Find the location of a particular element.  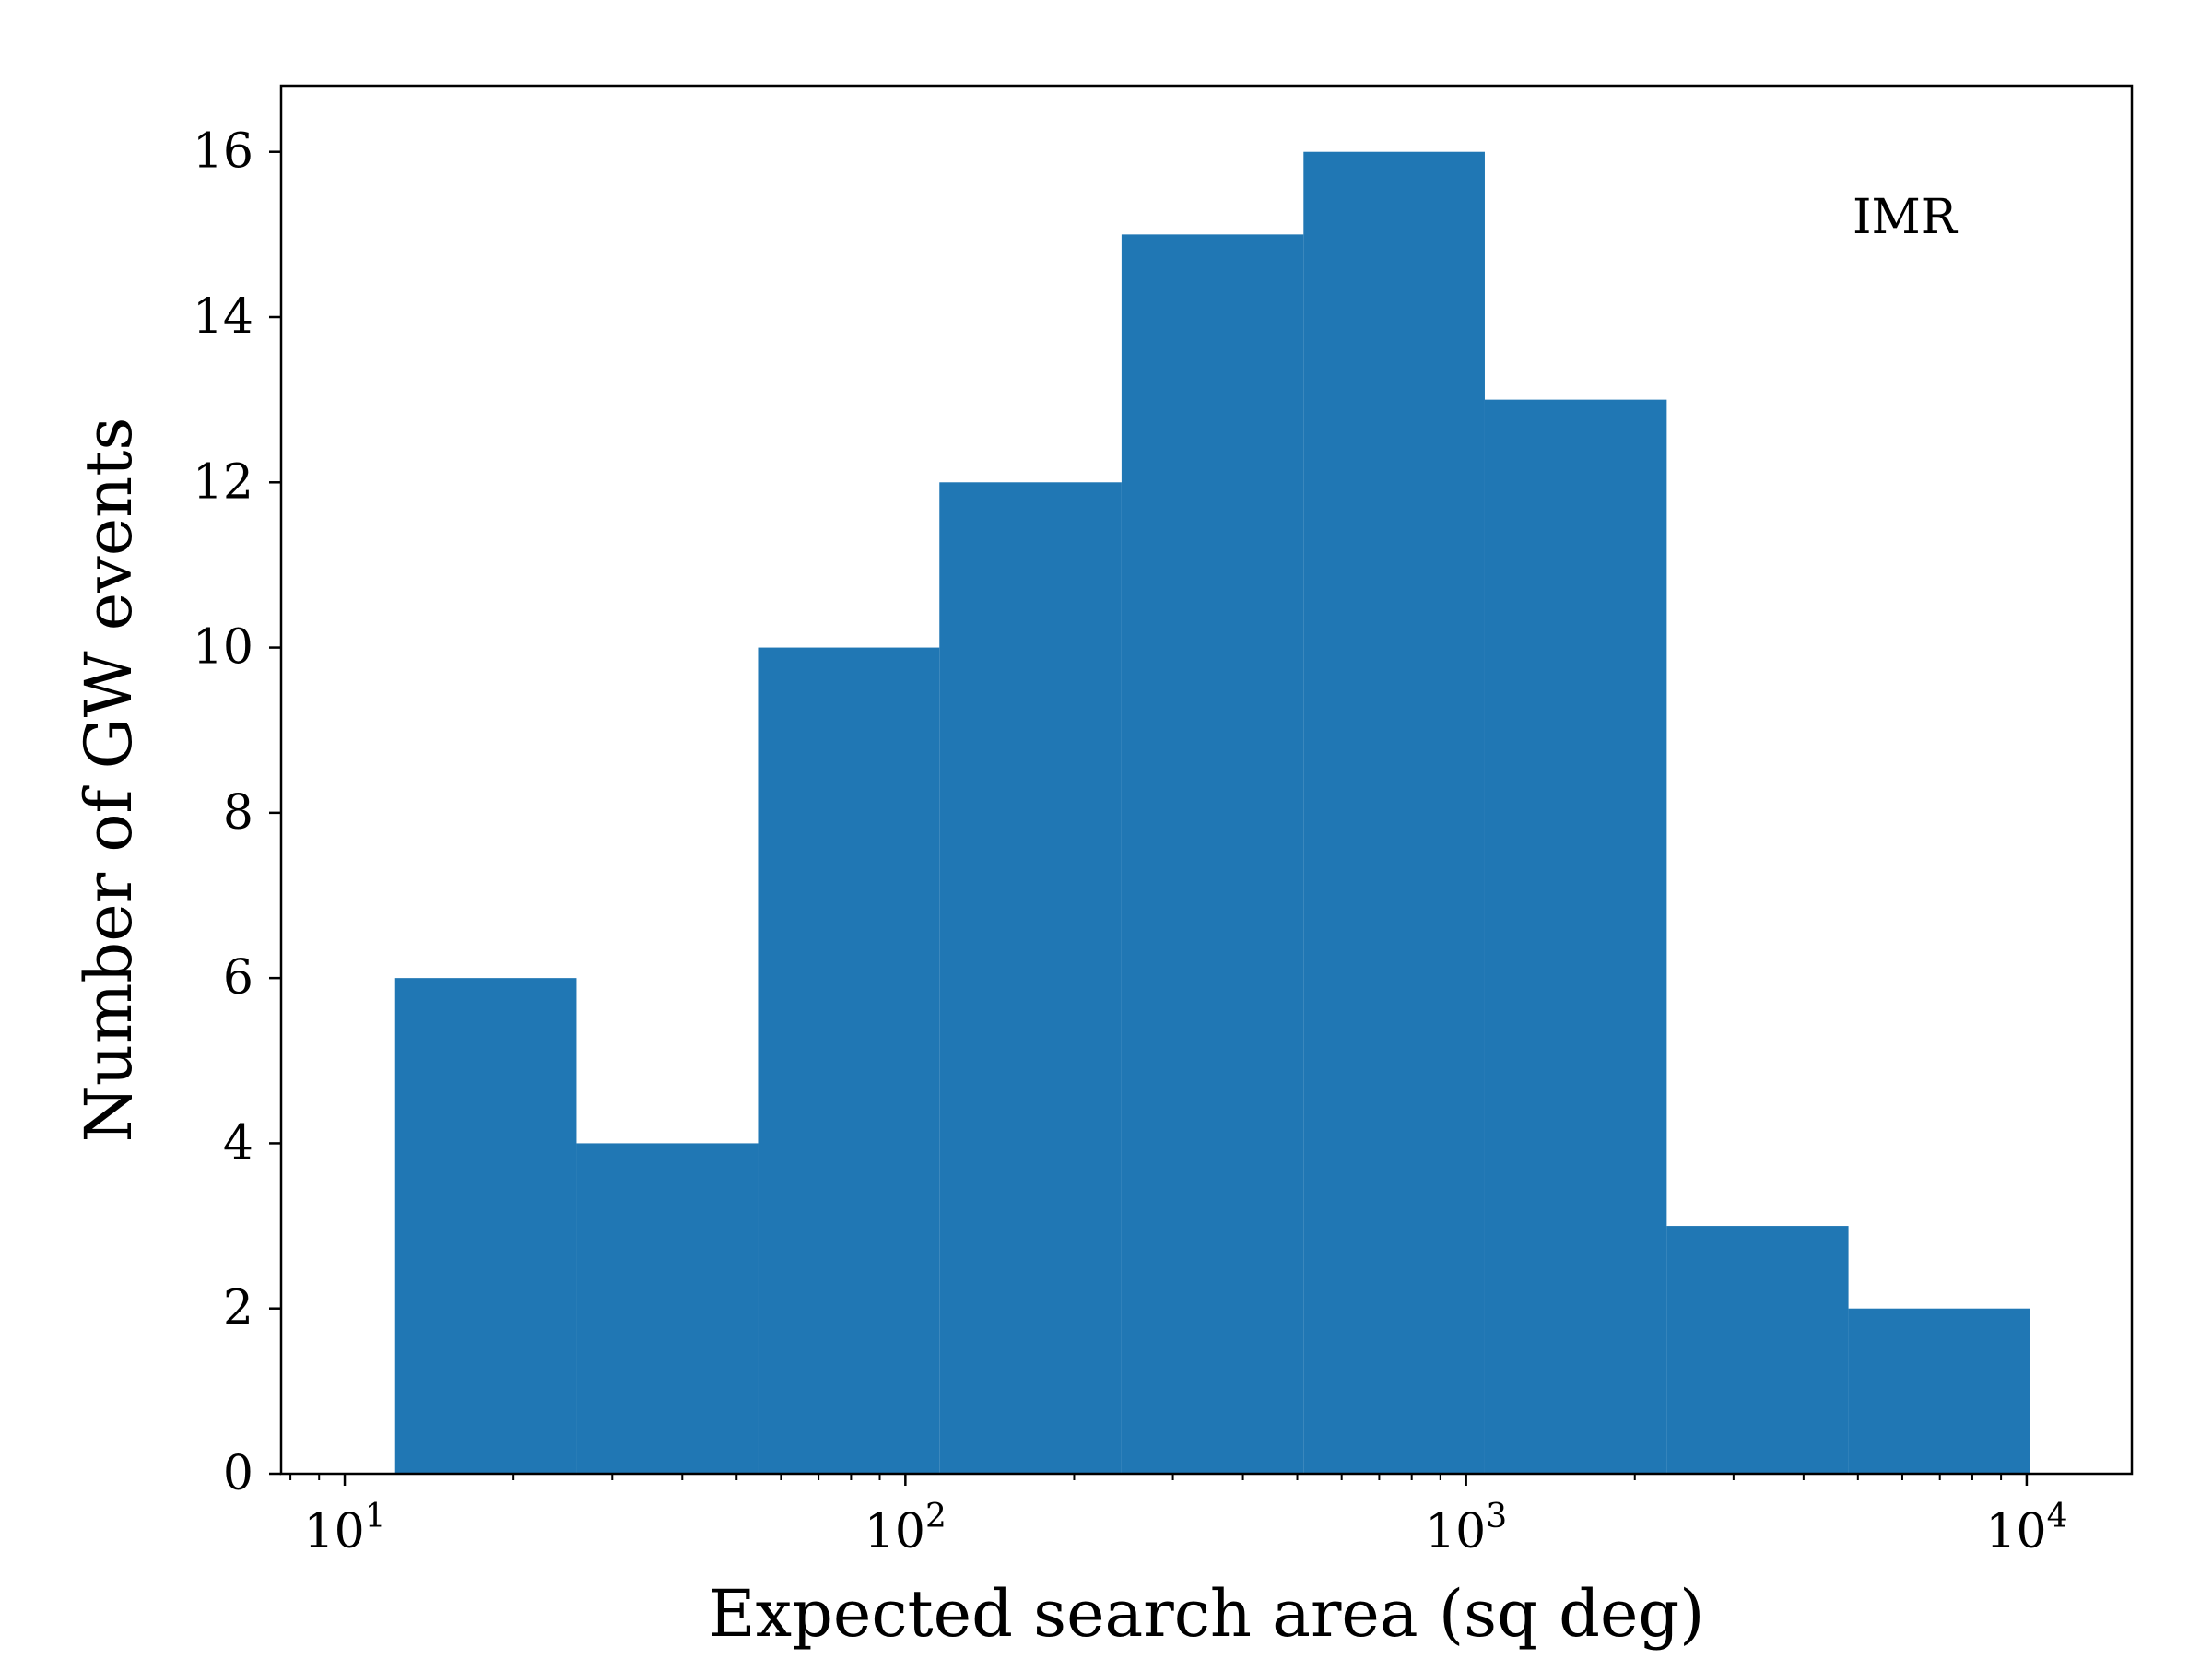

x-tick-label: 10² is located at coordinates (906, 1528).